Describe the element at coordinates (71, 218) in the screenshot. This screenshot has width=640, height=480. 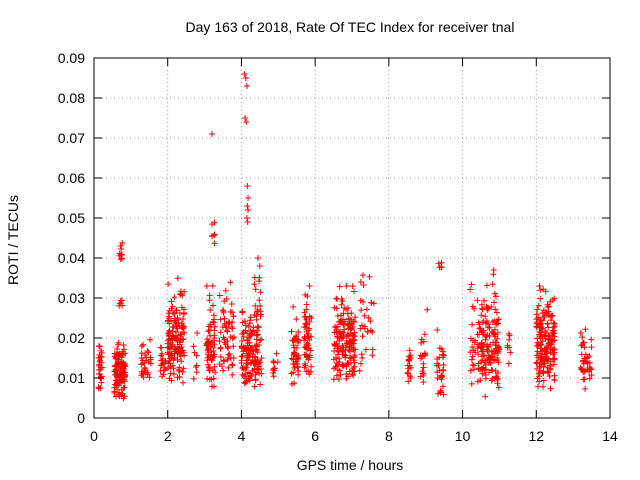
I see `y-tick-label: 0.05` at that location.